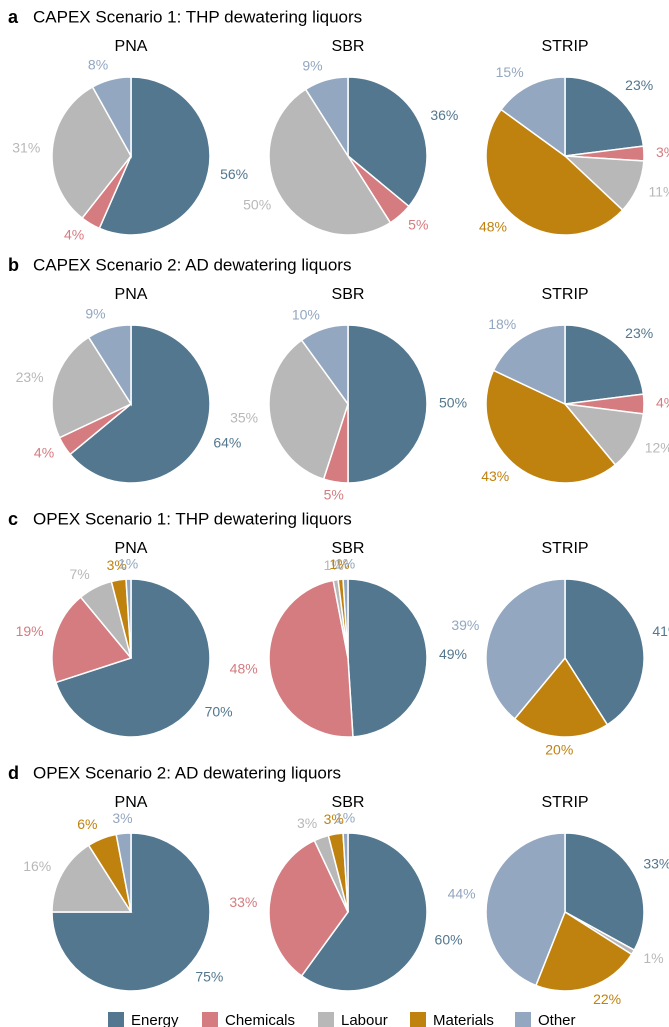 This screenshot has width=669, height=1027. Describe the element at coordinates (557, 1019) in the screenshot. I see `legend-label: Other` at that location.